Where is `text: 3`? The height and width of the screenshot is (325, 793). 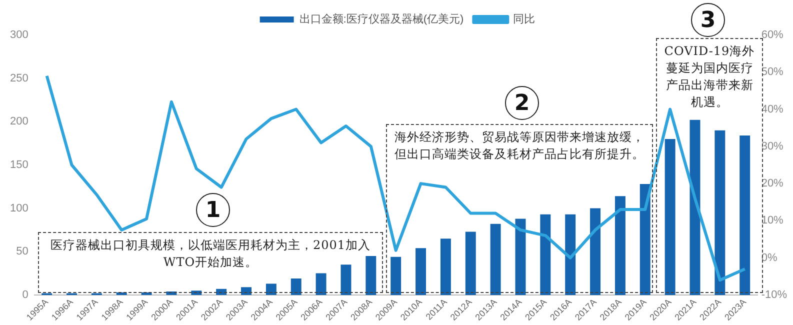
text: 3 is located at coordinates (708, 20).